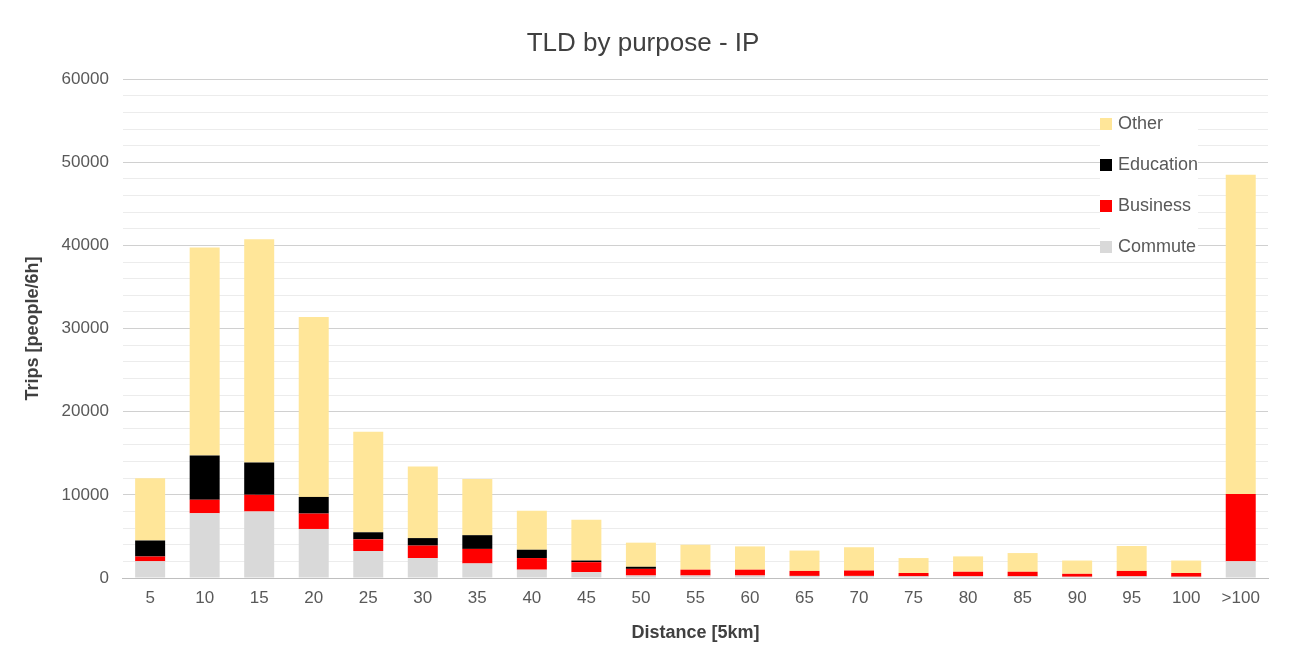  What do you see at coordinates (314, 597) in the screenshot?
I see `x-tick-label: 20` at bounding box center [314, 597].